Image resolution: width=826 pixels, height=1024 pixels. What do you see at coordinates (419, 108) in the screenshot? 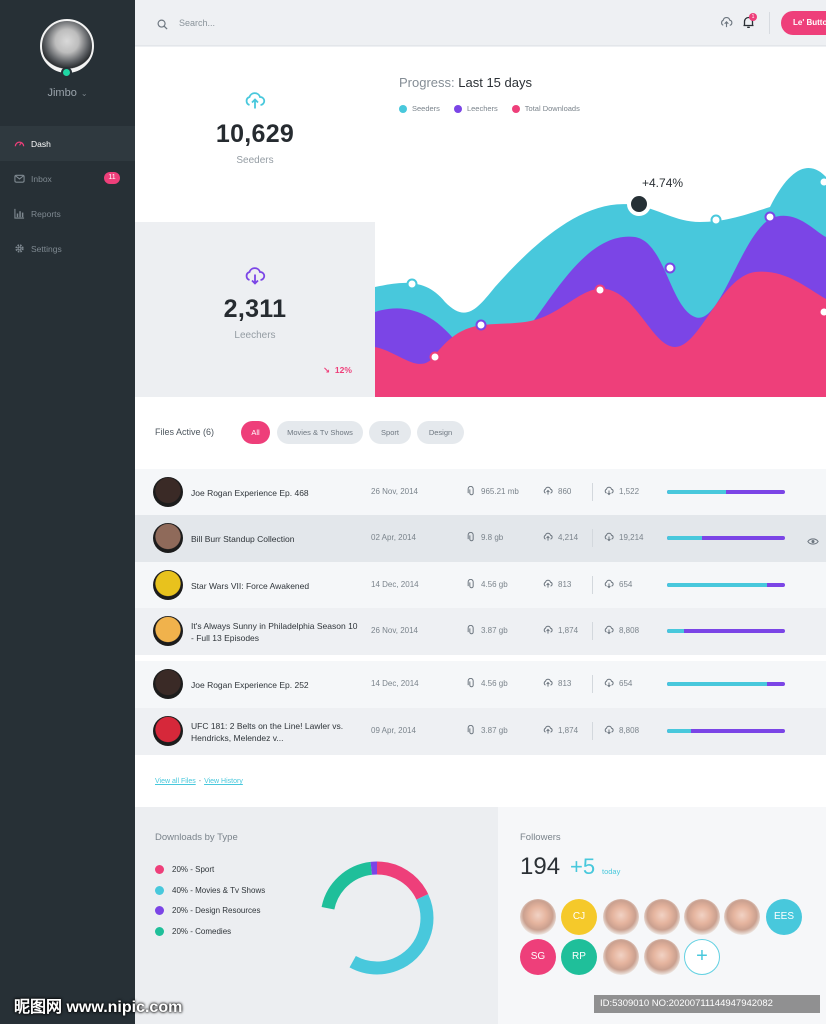
I see `legend-item-seeders: Seeders` at bounding box center [419, 108].